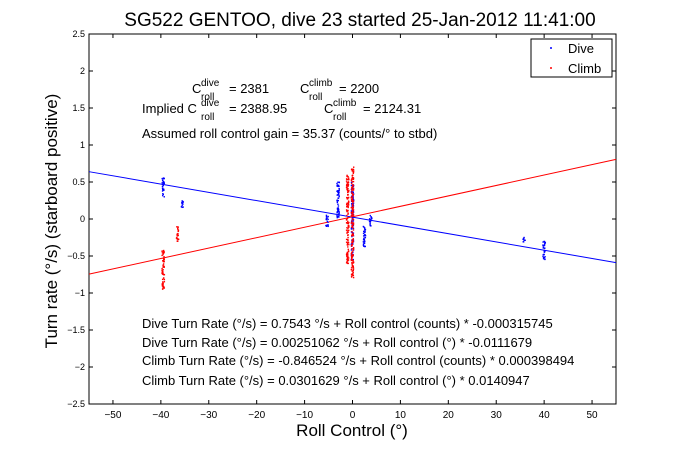  I want to click on c-dive-superscript: dive, so click(210, 83).